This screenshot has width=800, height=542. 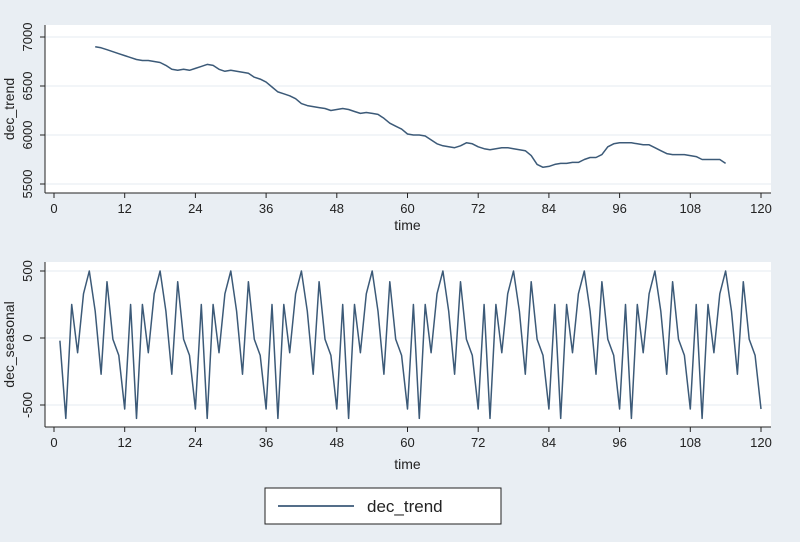 What do you see at coordinates (690, 442) in the screenshot?
I see `chart2-x-tick-label: 108` at bounding box center [690, 442].